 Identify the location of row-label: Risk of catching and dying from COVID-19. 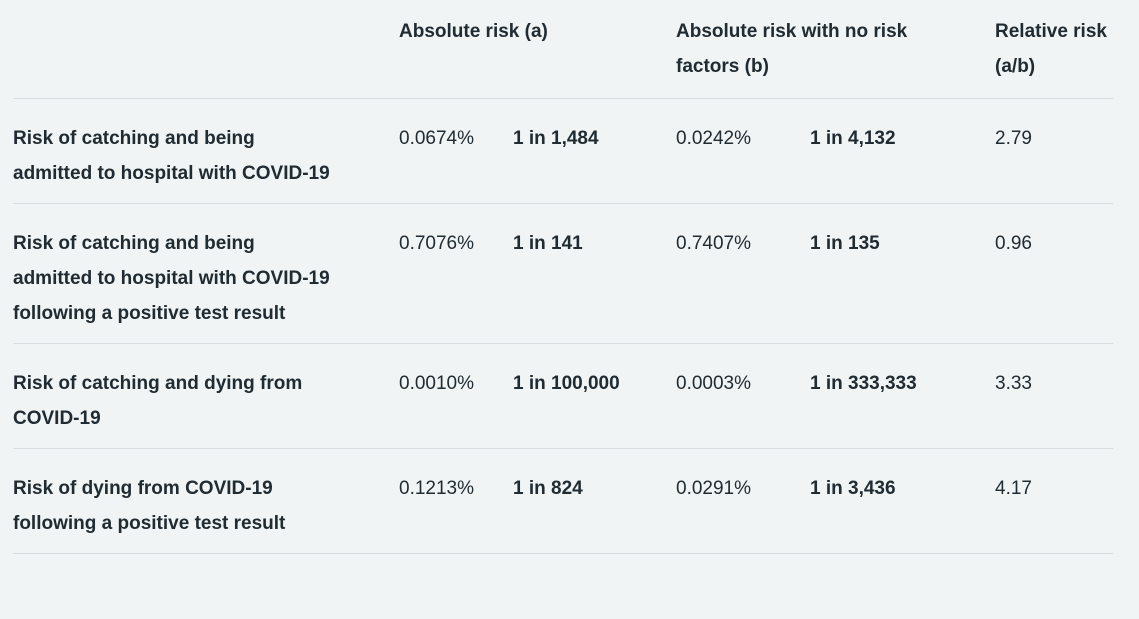
(206, 396).